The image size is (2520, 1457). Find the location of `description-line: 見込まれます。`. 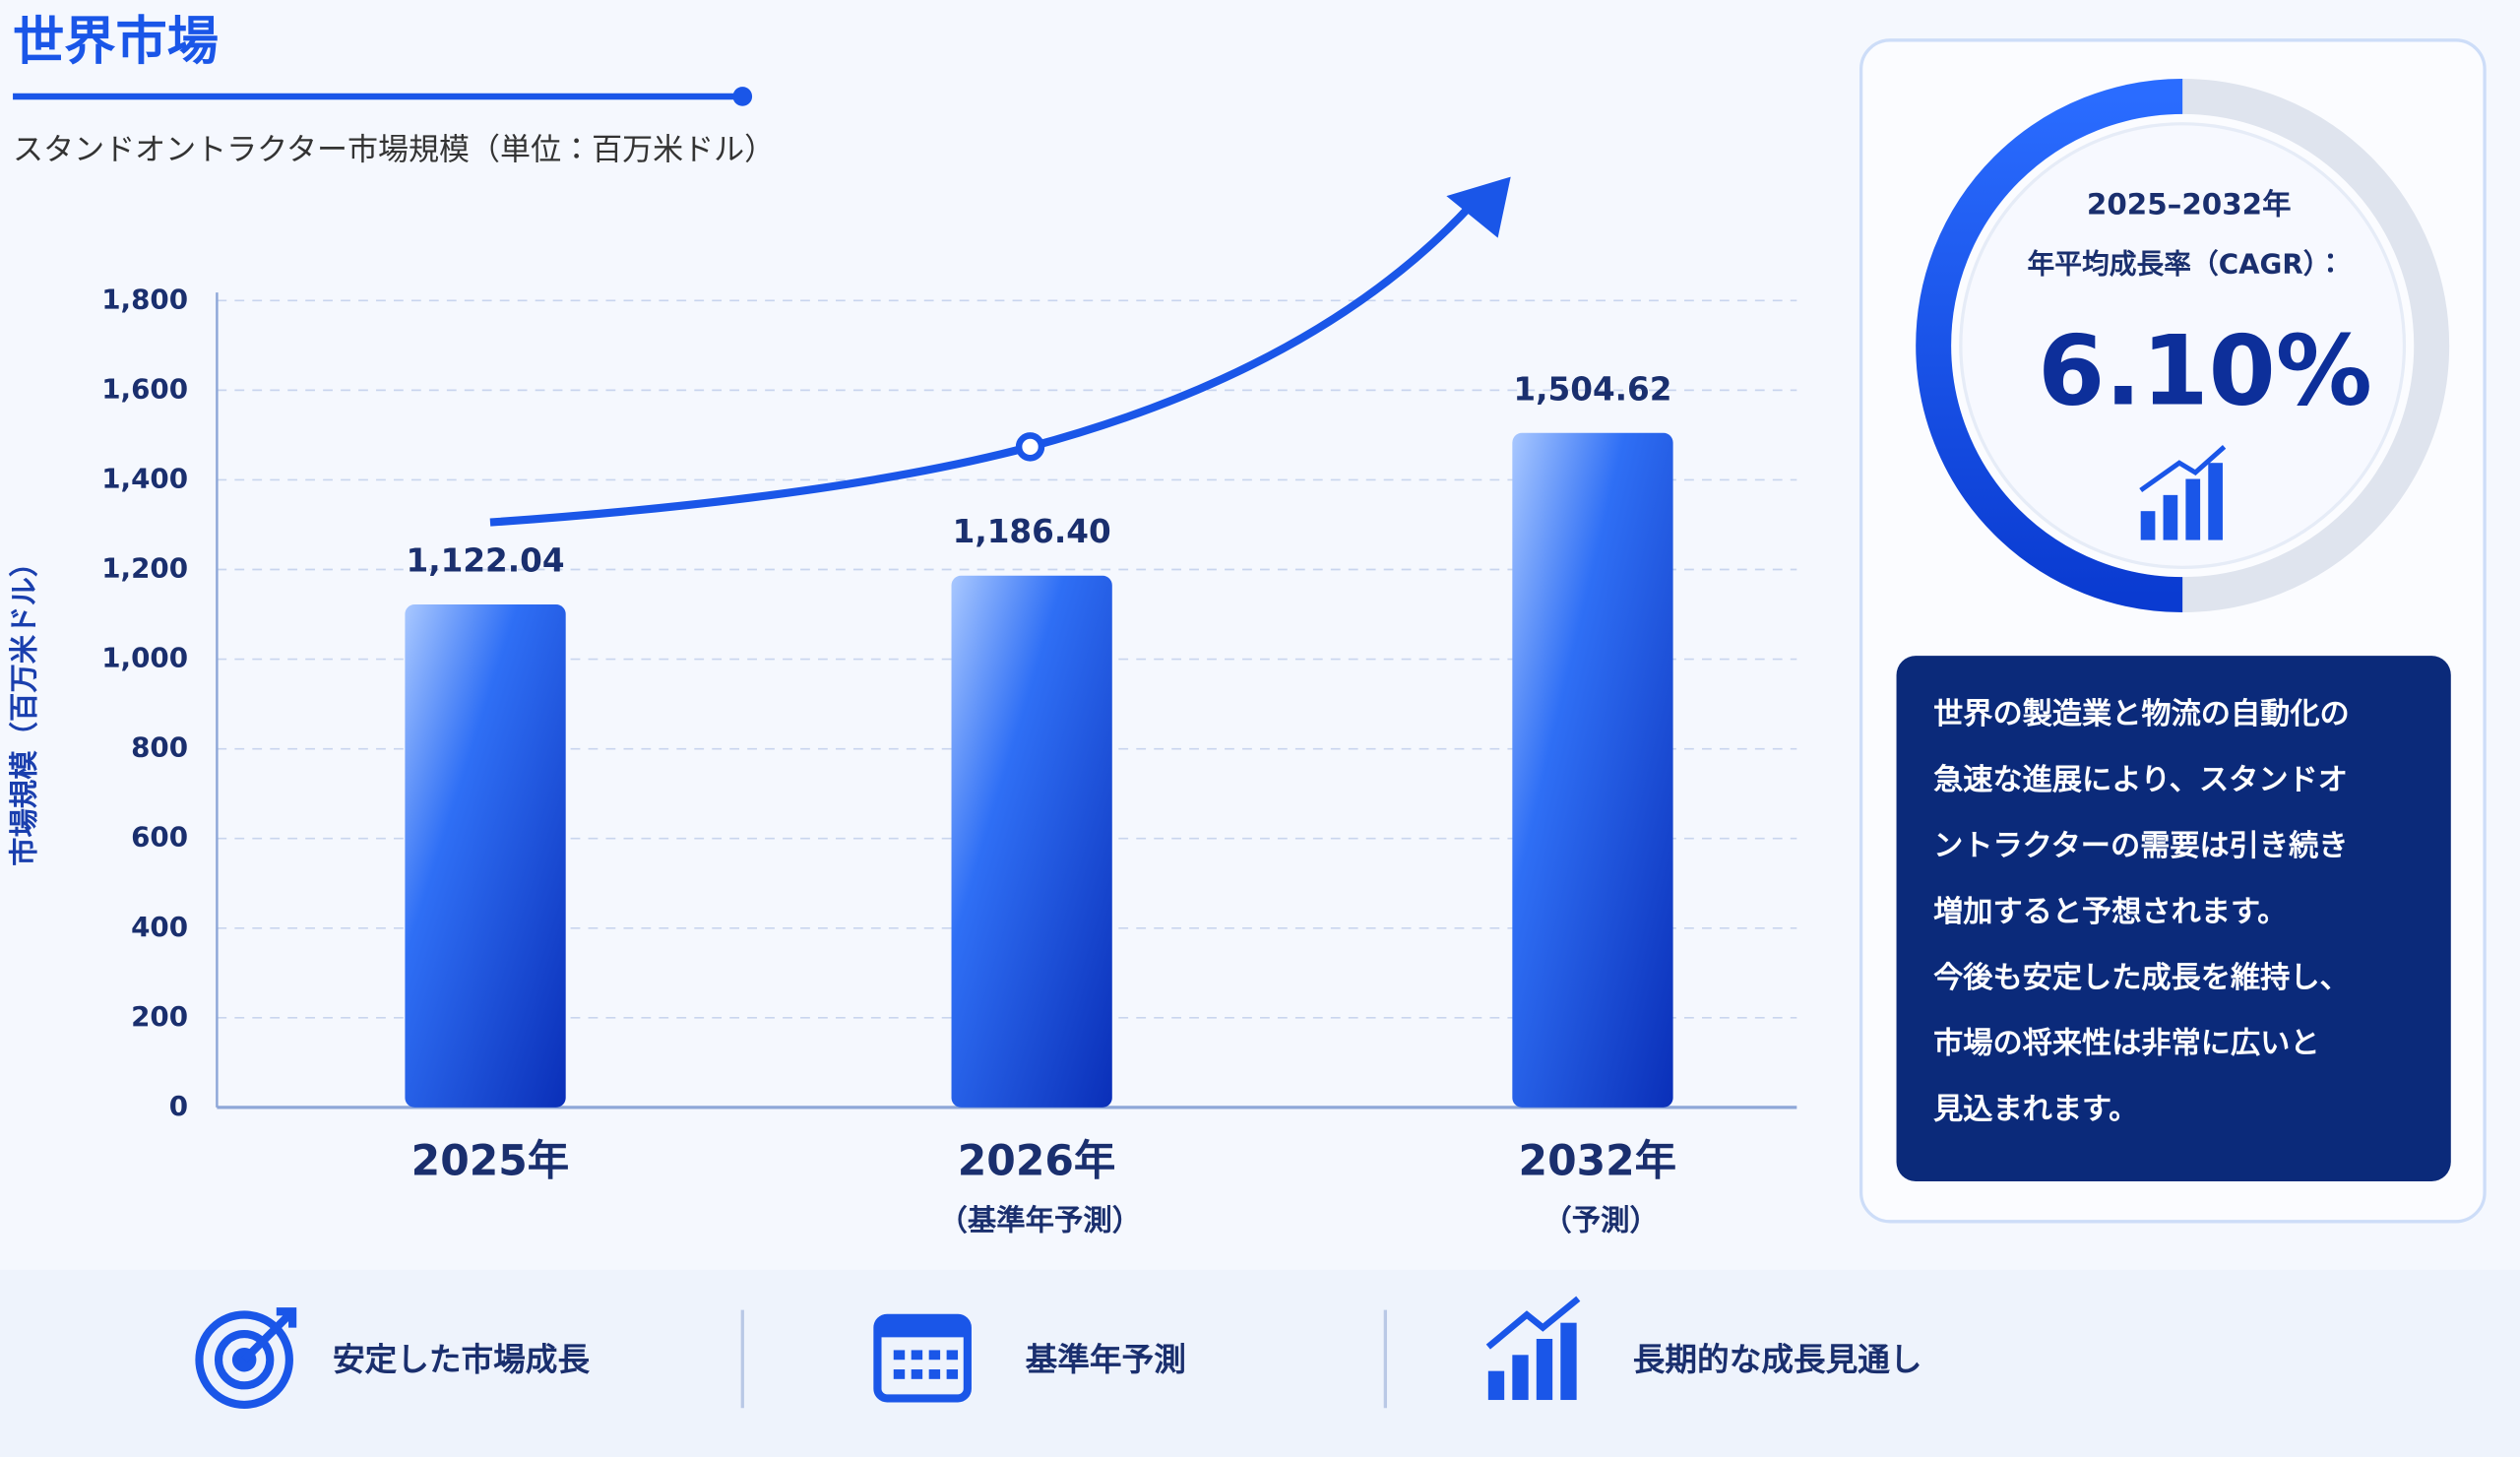

description-line: 見込まれます。 is located at coordinates (2035, 1110).